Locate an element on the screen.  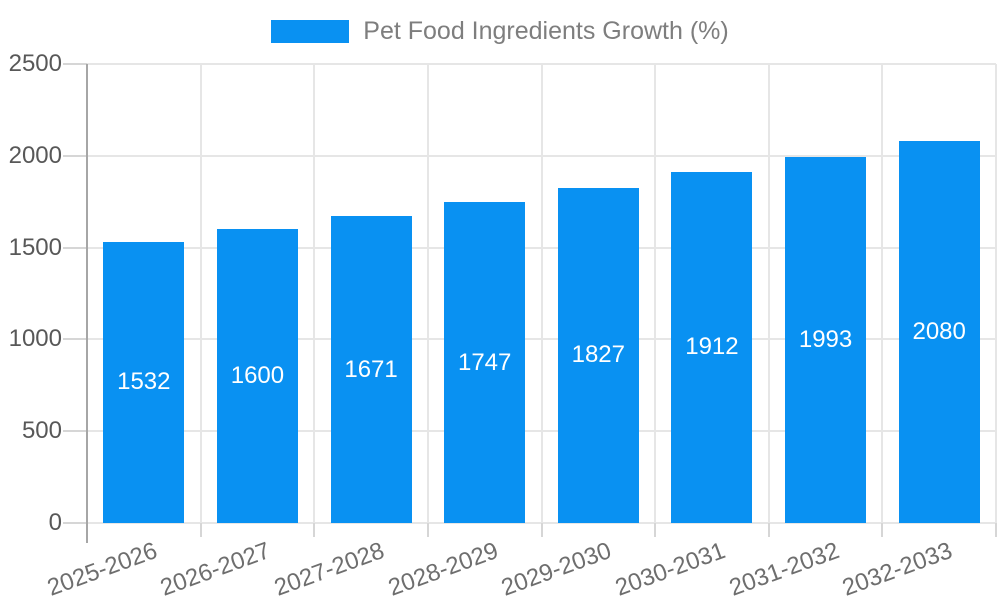
legend-label: Pet Food Ingredients Growth (%) is located at coordinates (546, 31).